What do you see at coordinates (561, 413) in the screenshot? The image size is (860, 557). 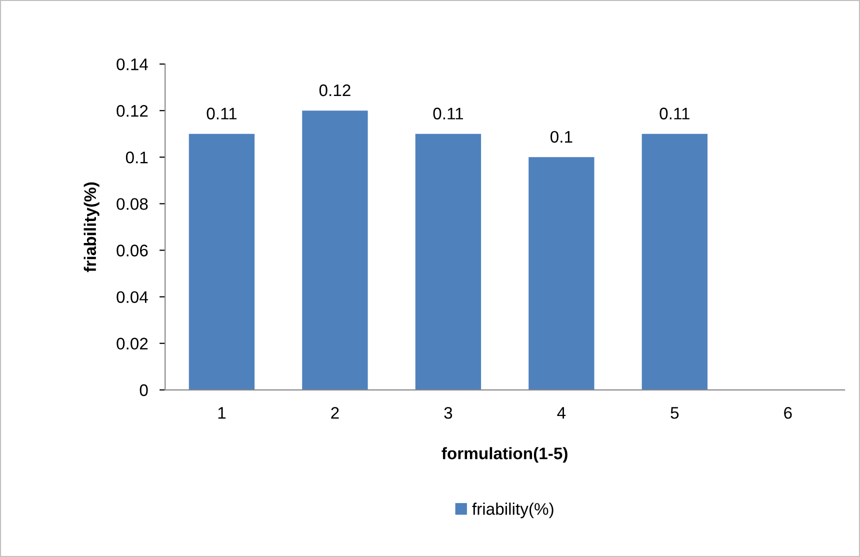 I see `x-tick-label: 4` at bounding box center [561, 413].